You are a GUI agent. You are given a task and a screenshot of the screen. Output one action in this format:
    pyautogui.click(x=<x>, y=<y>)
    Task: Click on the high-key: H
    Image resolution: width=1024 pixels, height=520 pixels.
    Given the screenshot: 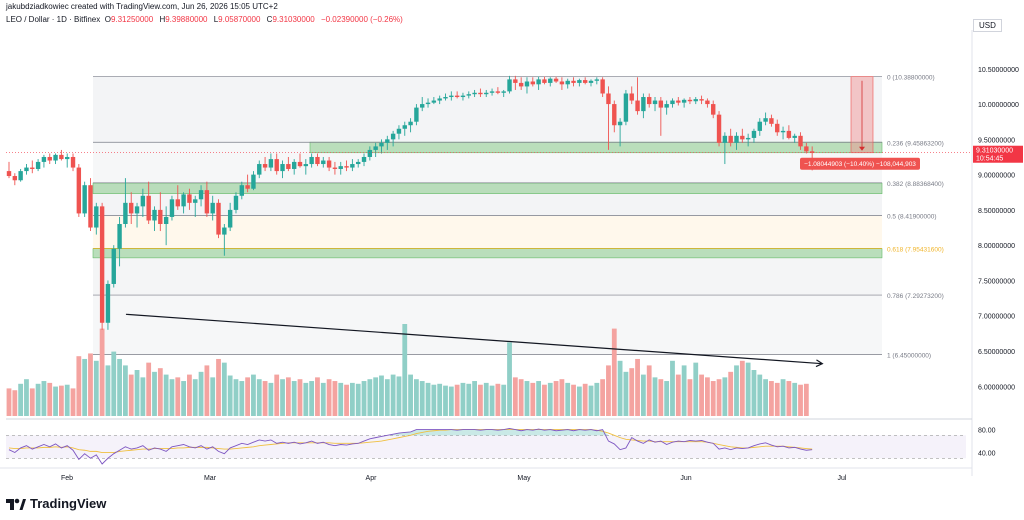 What is the action you would take?
    pyautogui.click(x=162, y=19)
    